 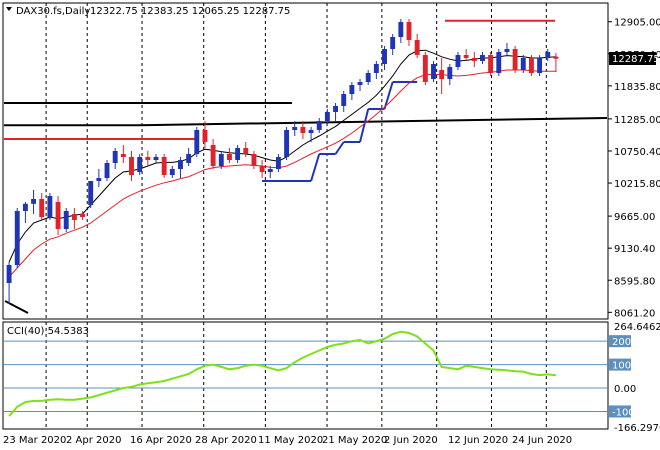 I want to click on price-tick-label: 12905.00, so click(x=637, y=23).